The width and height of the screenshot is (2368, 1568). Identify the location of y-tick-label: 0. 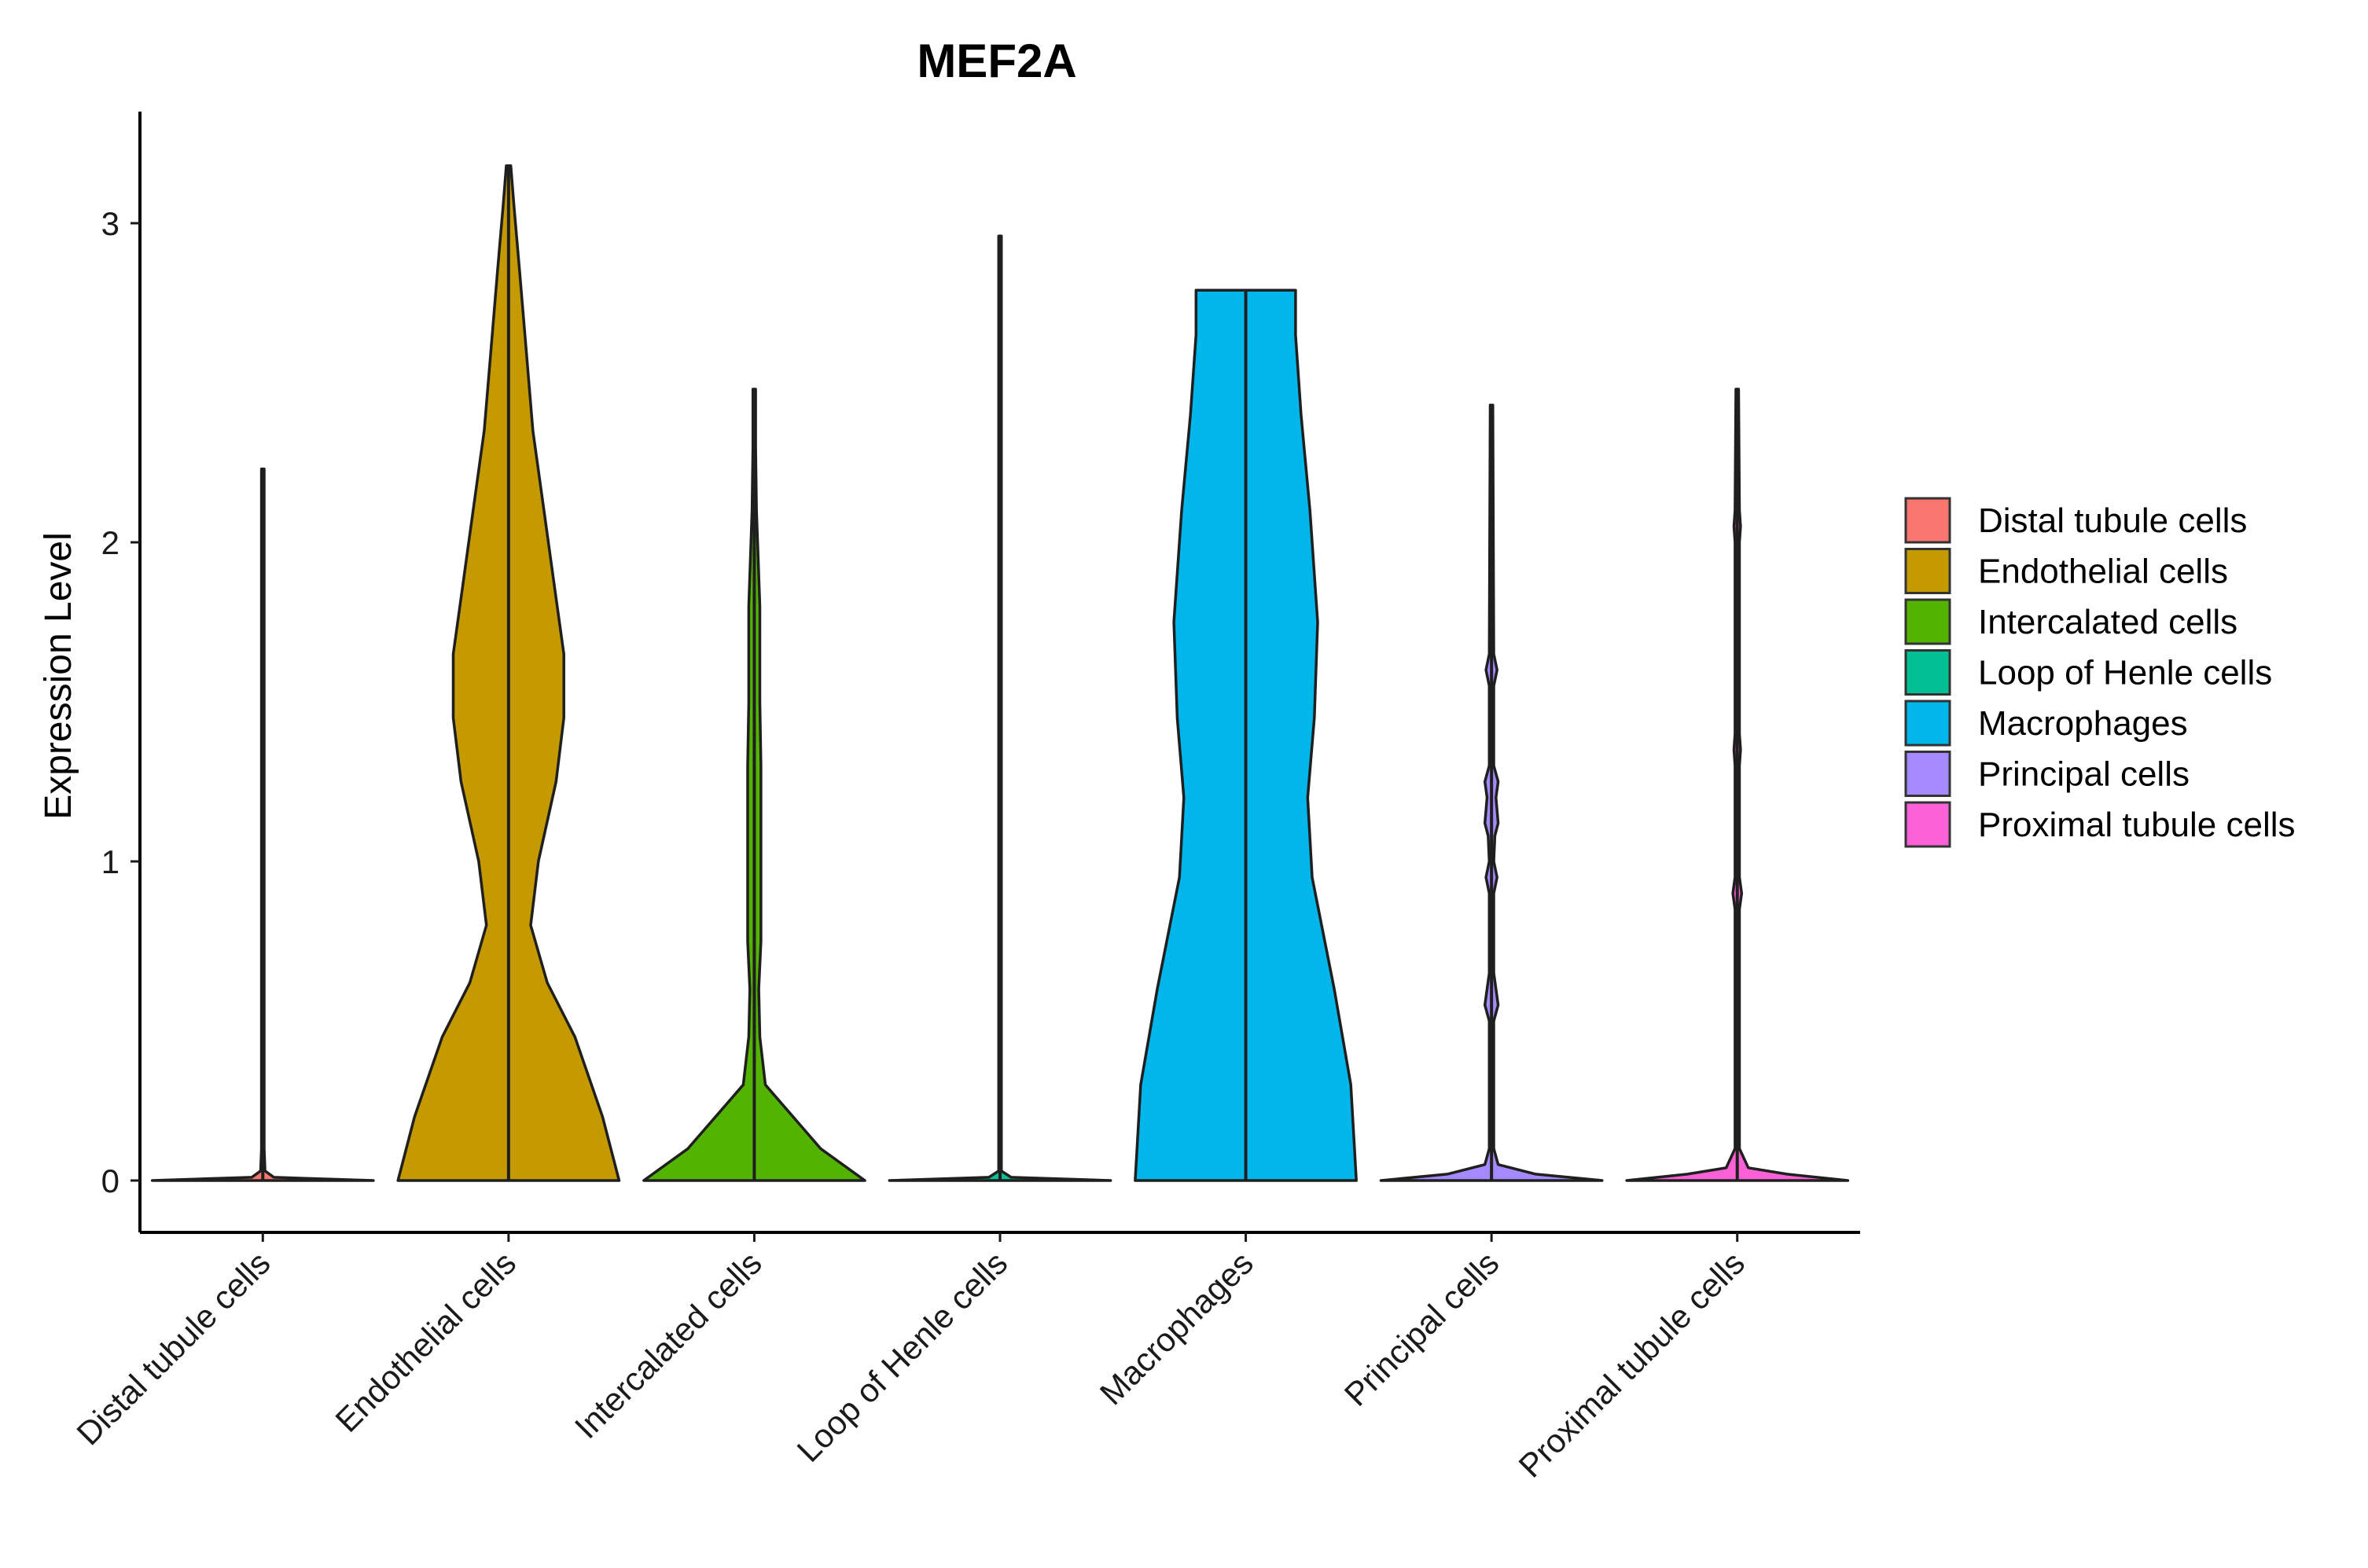
(110, 1180).